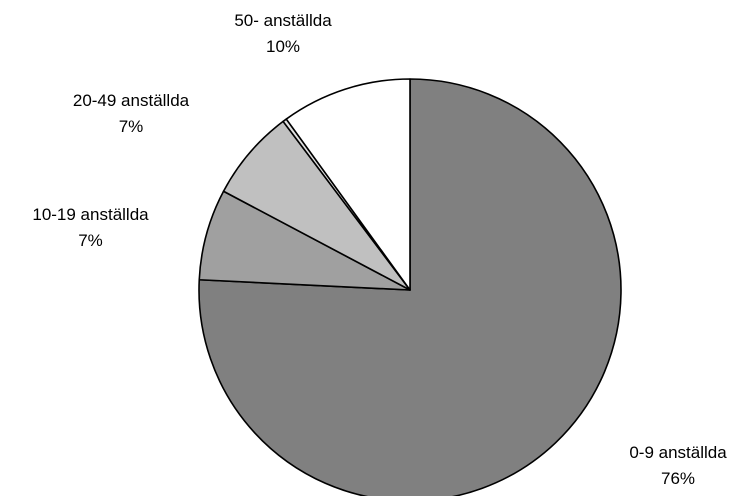 This screenshot has width=747, height=496. Describe the element at coordinates (283, 20) in the screenshot. I see `slice-category-50-plus: 50- anställda` at that location.